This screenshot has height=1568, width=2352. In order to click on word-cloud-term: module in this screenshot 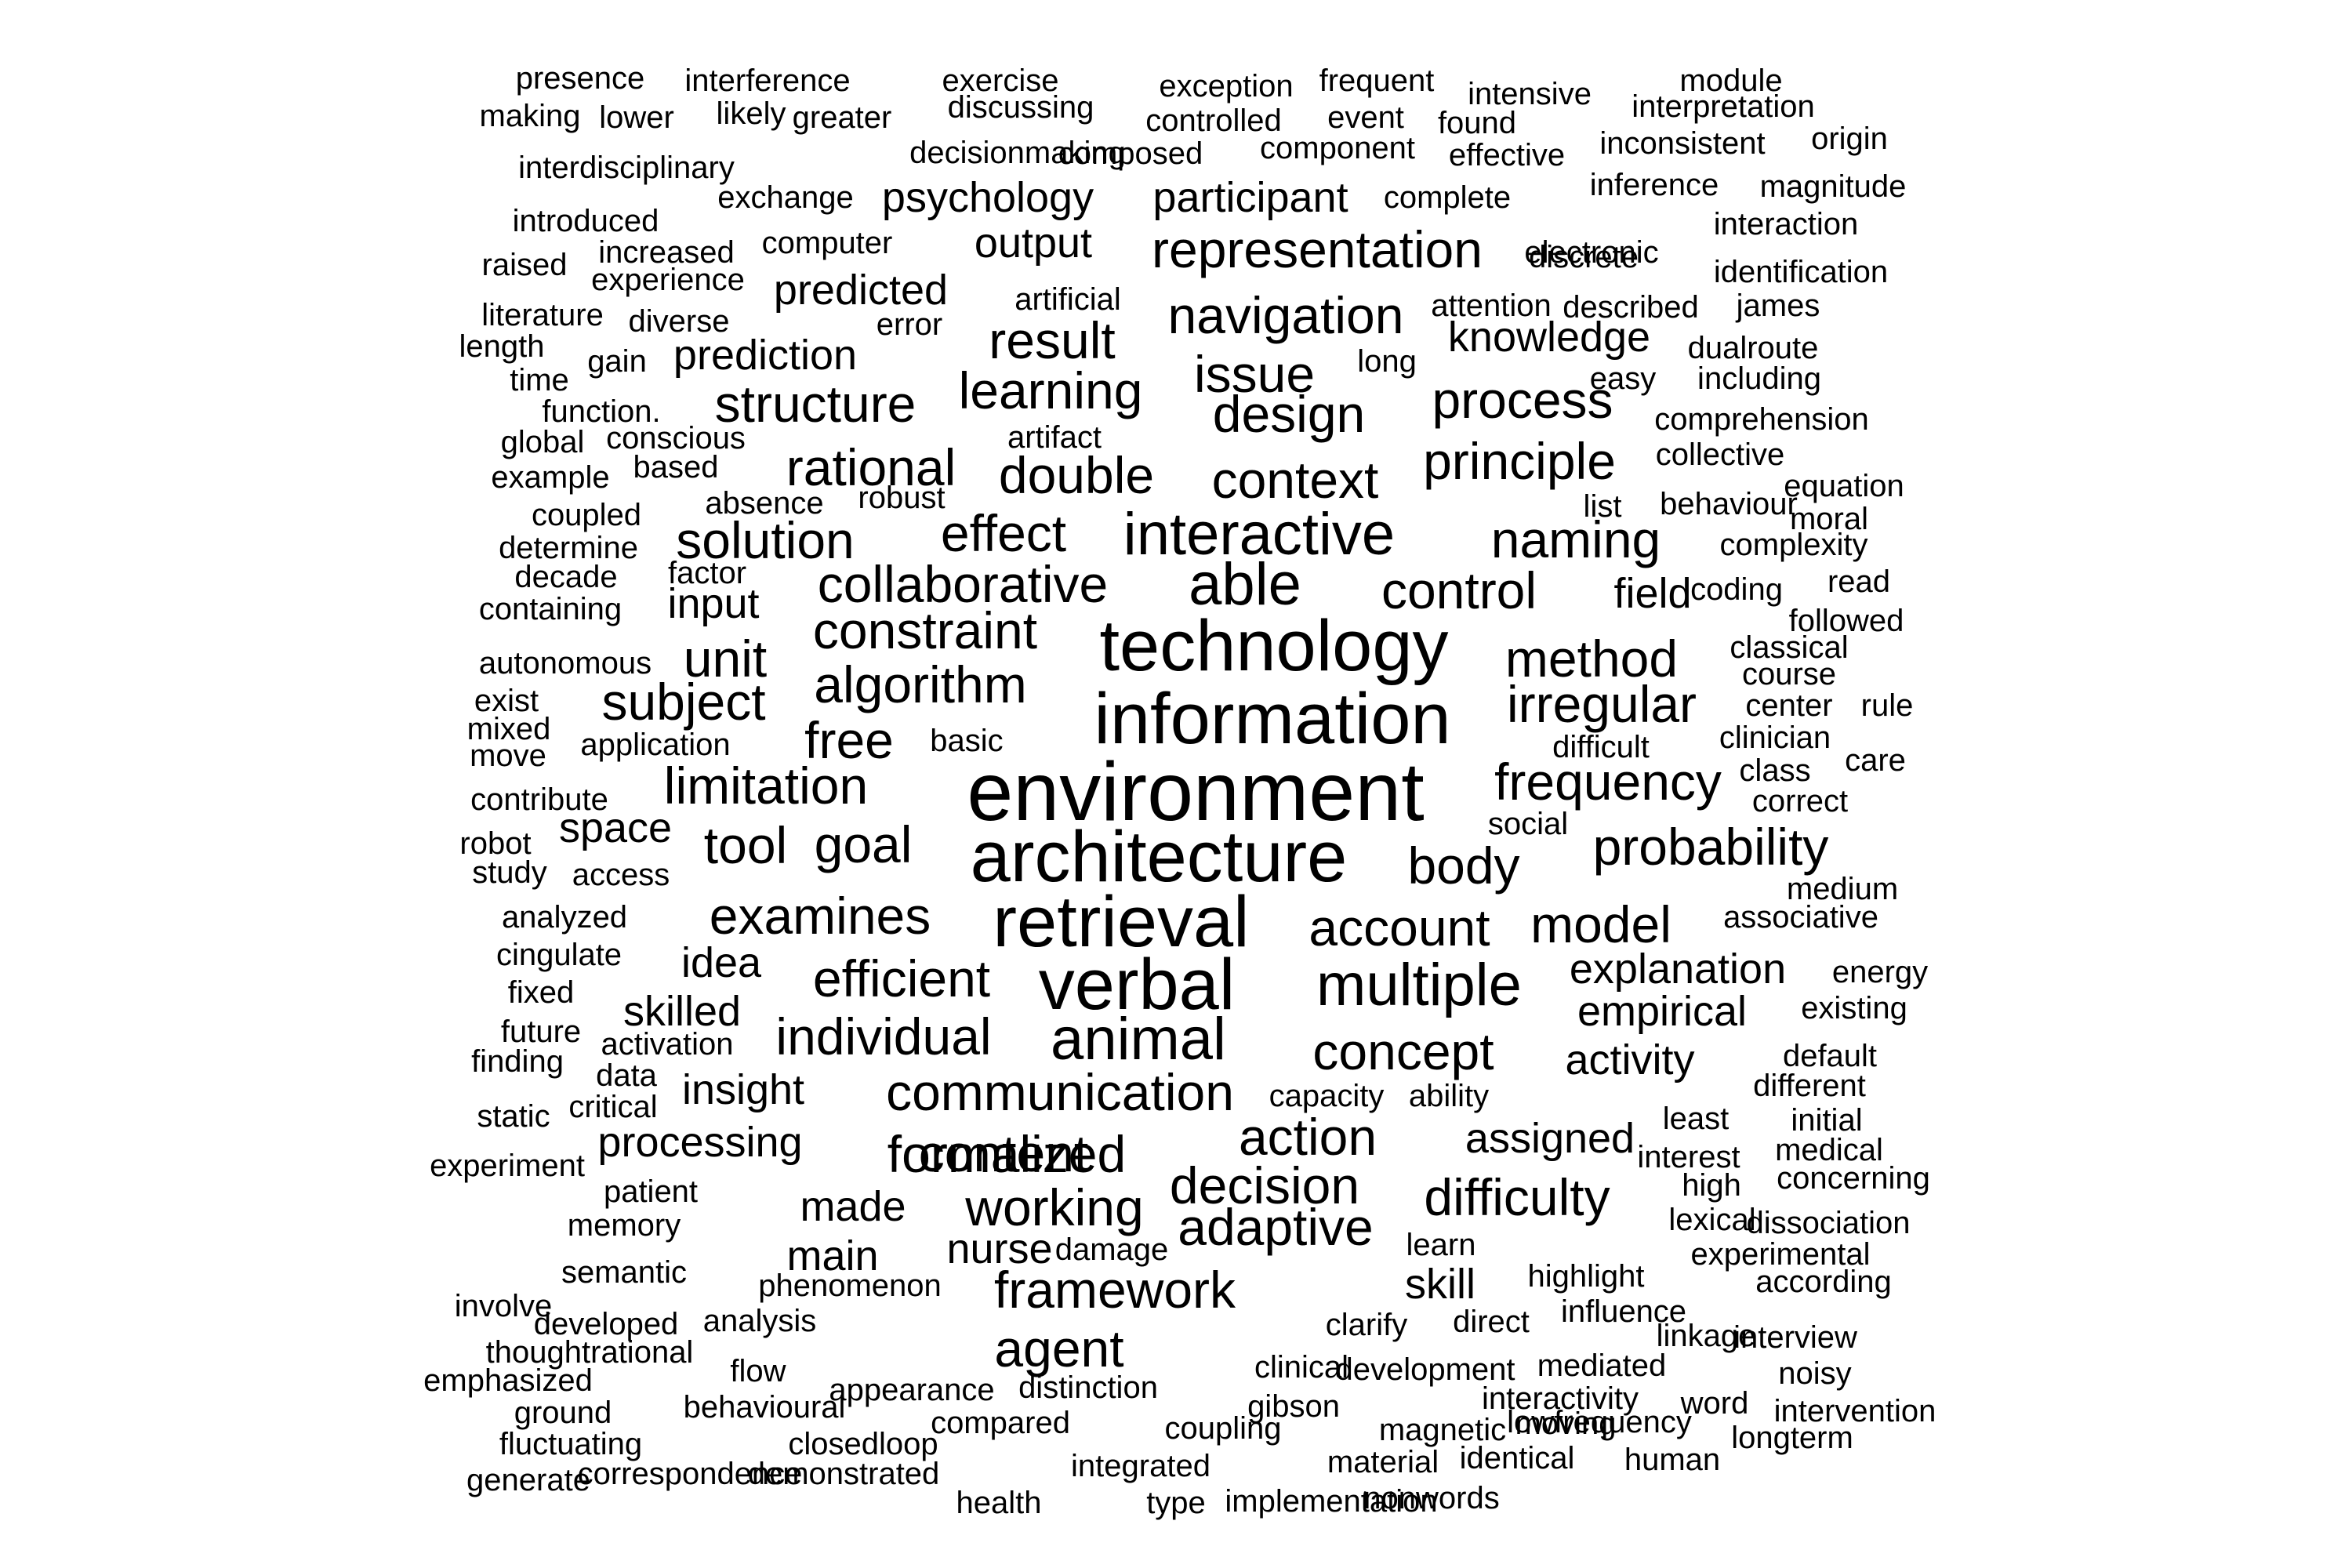, I will do `click(1731, 81)`.